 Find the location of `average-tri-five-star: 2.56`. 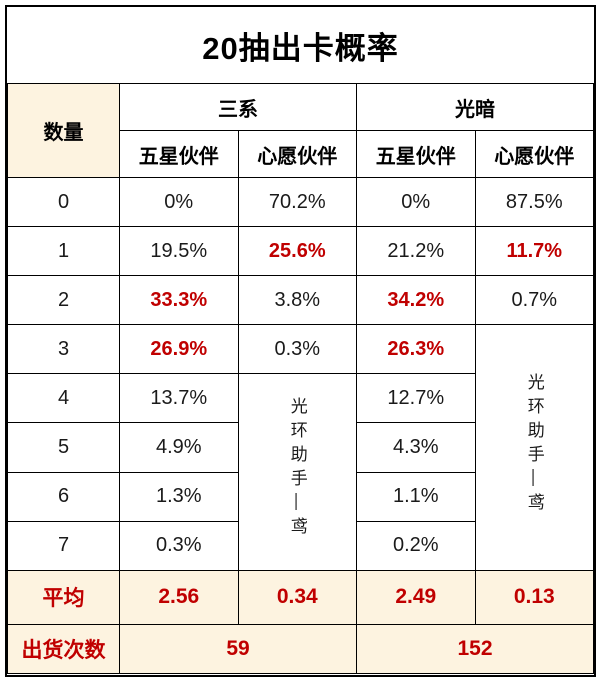

average-tri-five-star: 2.56 is located at coordinates (179, 597).